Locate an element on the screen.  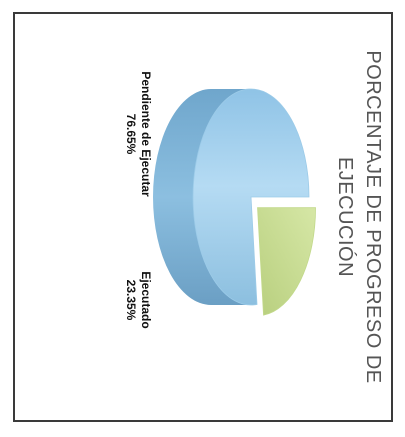
slice-value-ejecutado: 23.35% is located at coordinates (131, 300).